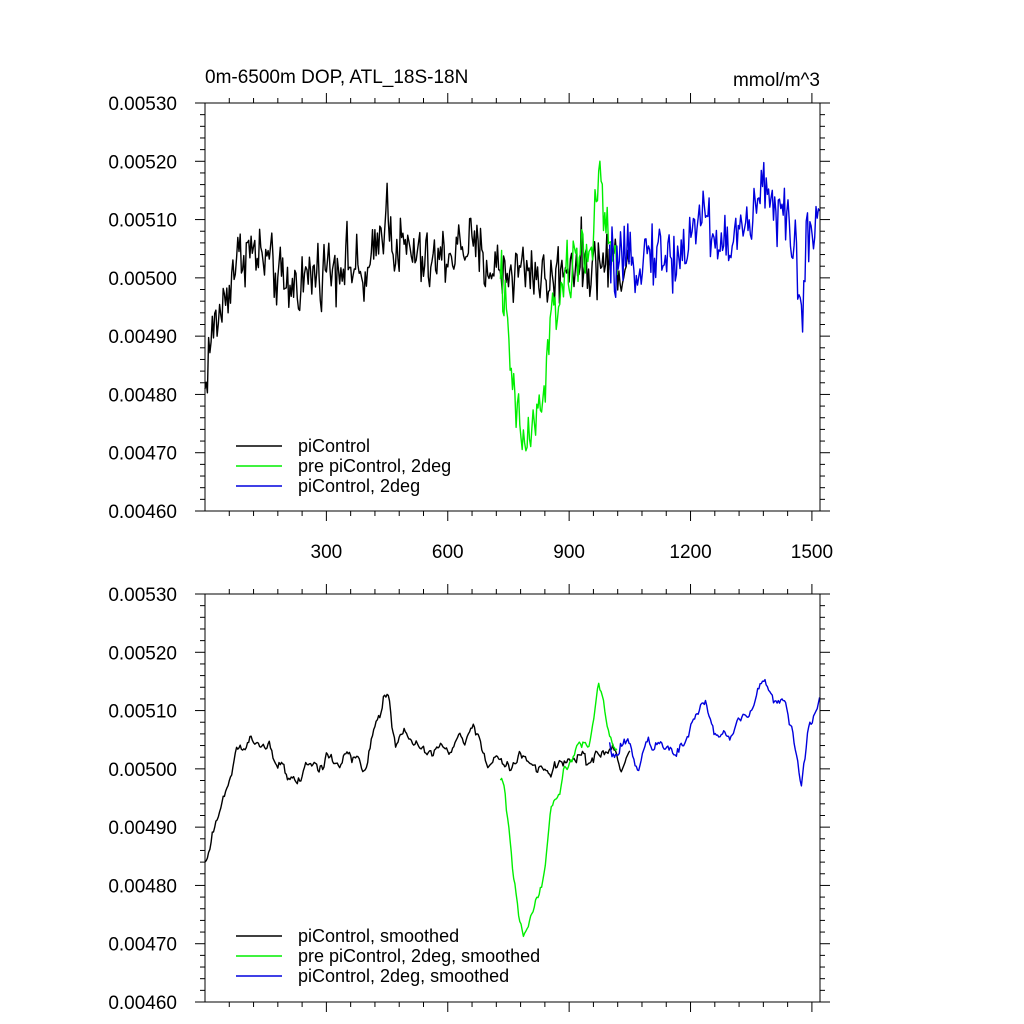  What do you see at coordinates (378, 936) in the screenshot?
I see `legend-label: piControl, smoothed` at bounding box center [378, 936].